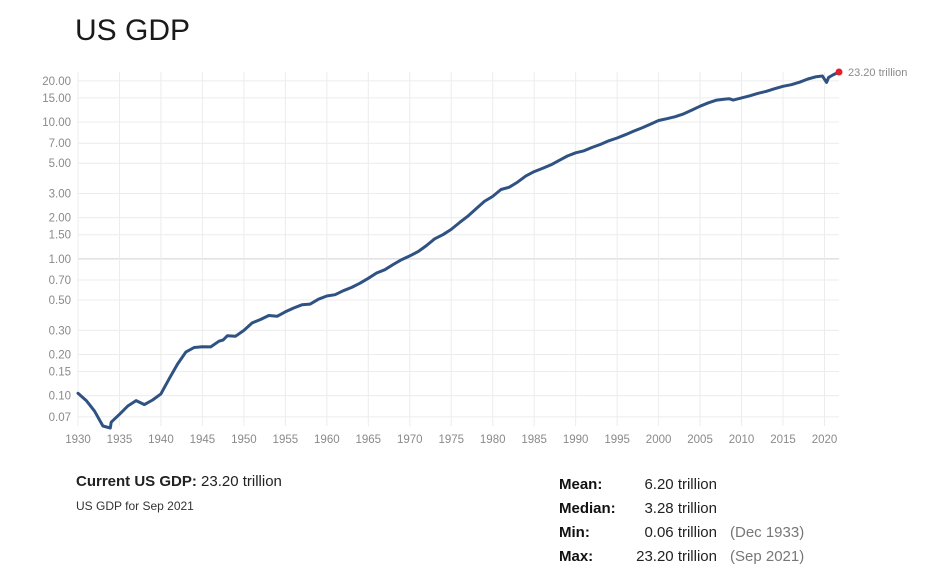 This screenshot has height=588, width=933. What do you see at coordinates (493, 440) in the screenshot?
I see `x-tick-label: 1980` at bounding box center [493, 440].